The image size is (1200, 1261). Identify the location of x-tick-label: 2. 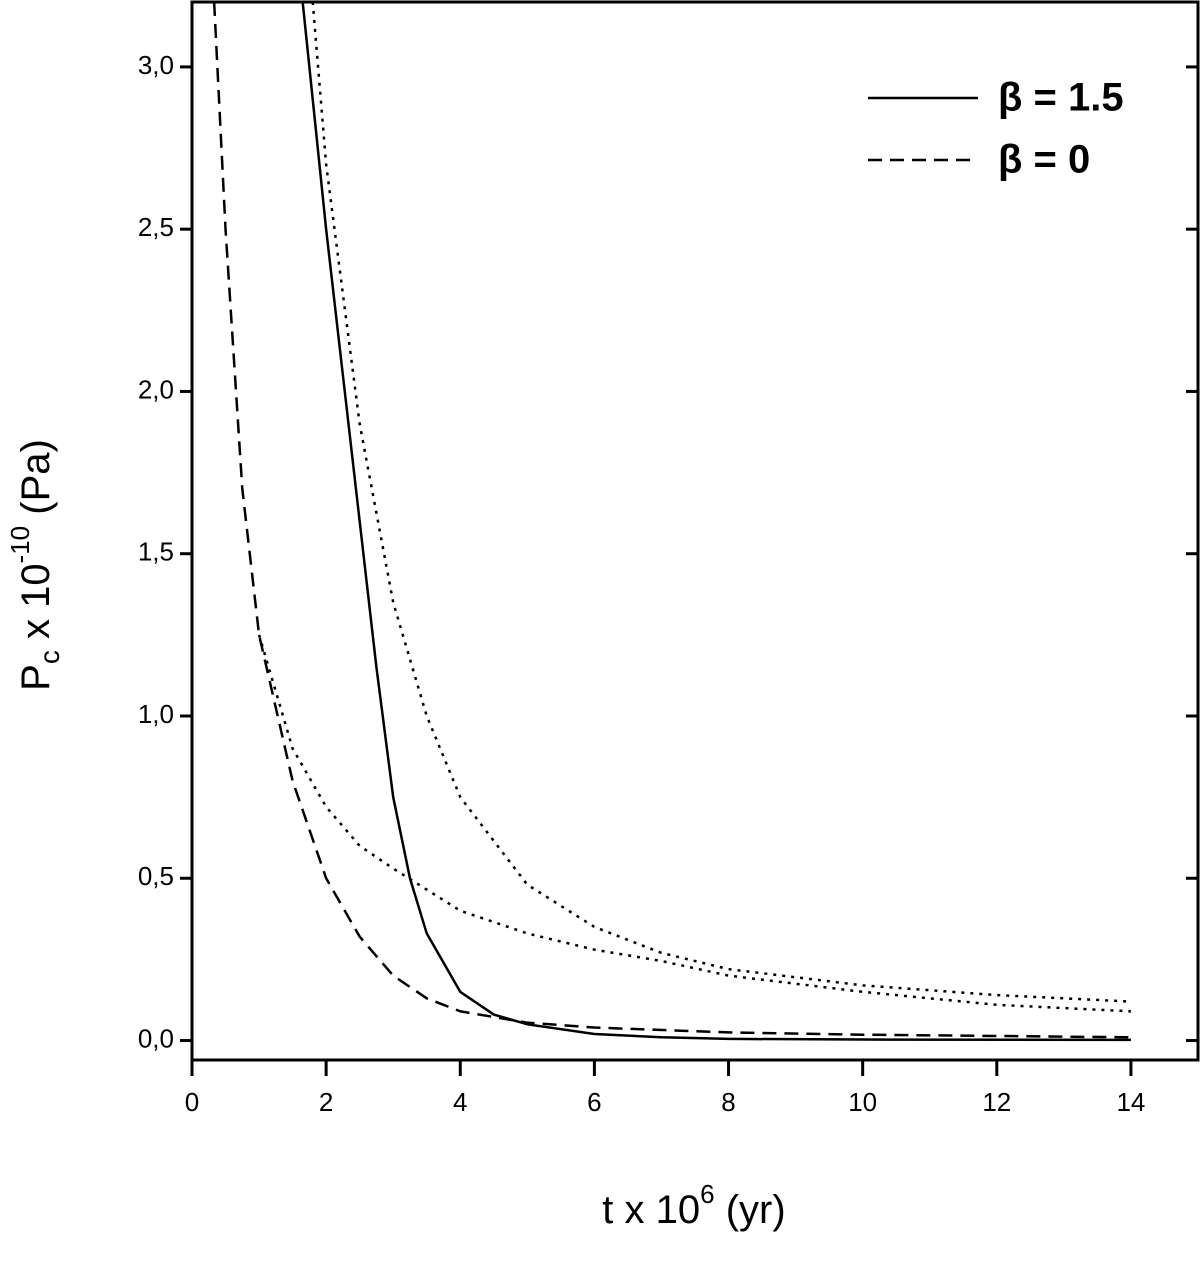
(326, 1102).